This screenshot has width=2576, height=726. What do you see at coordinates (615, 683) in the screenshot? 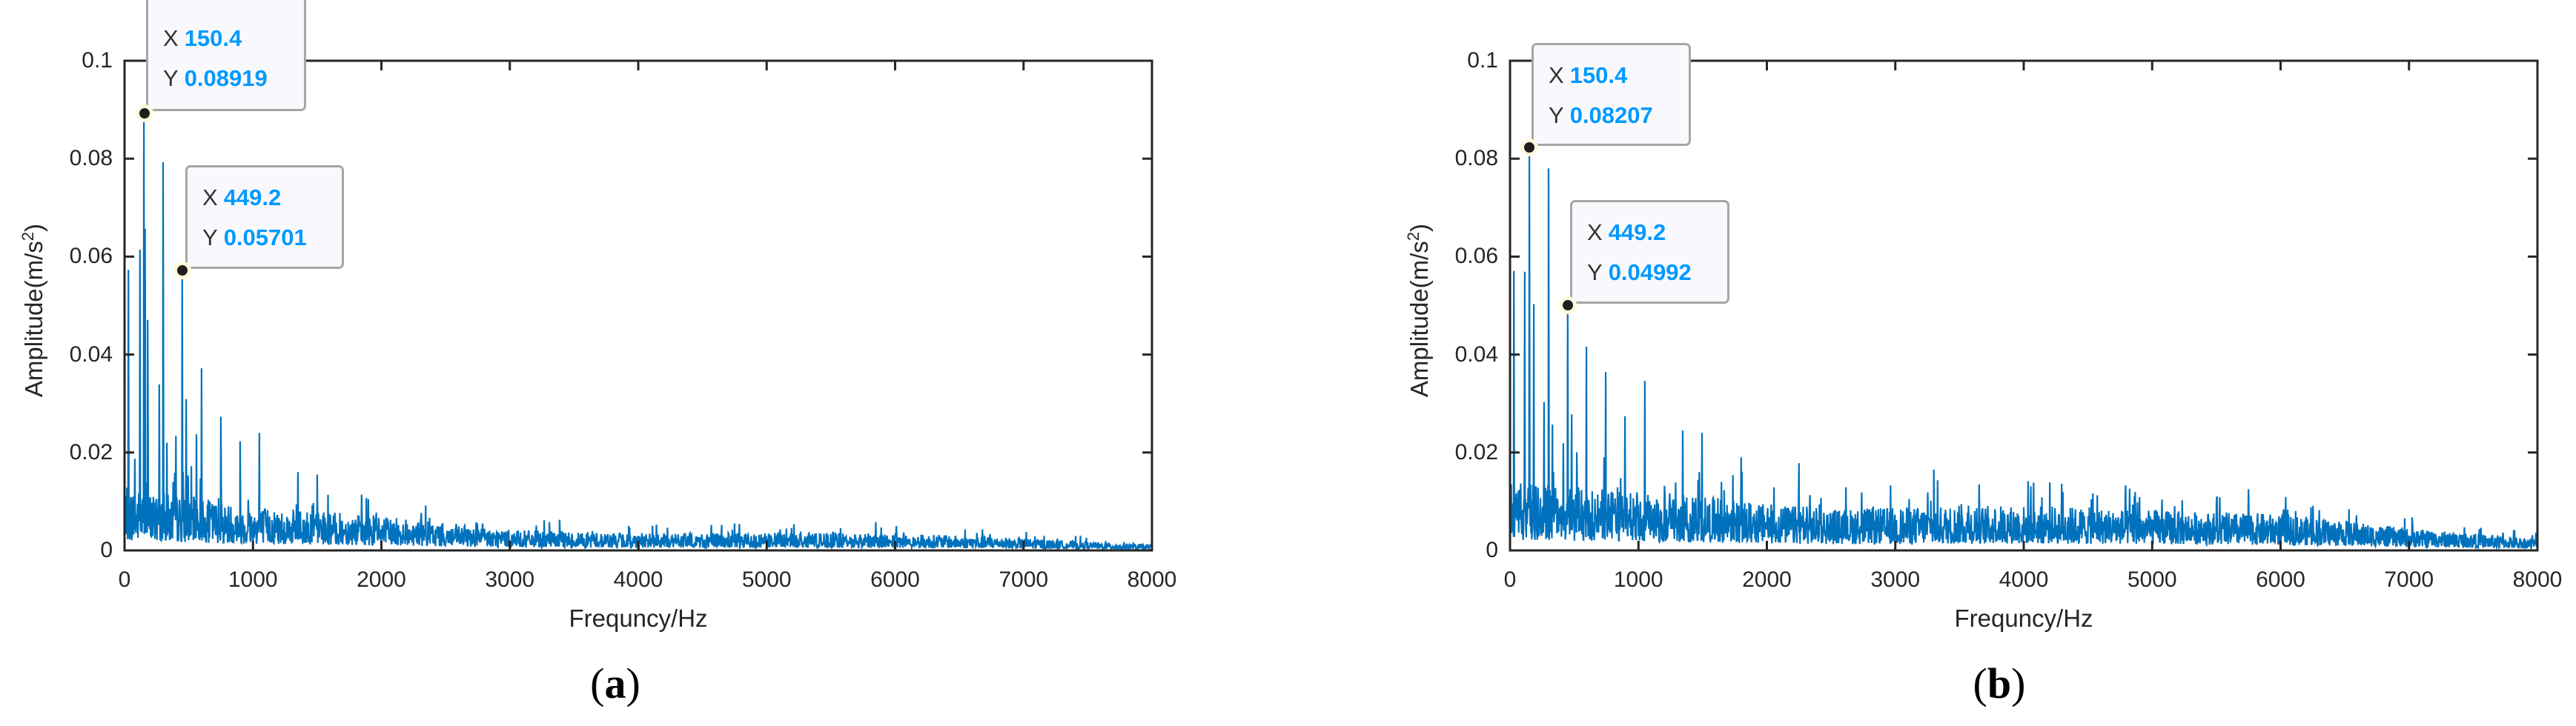
I see `panel-caption-a: (a)` at bounding box center [615, 683].